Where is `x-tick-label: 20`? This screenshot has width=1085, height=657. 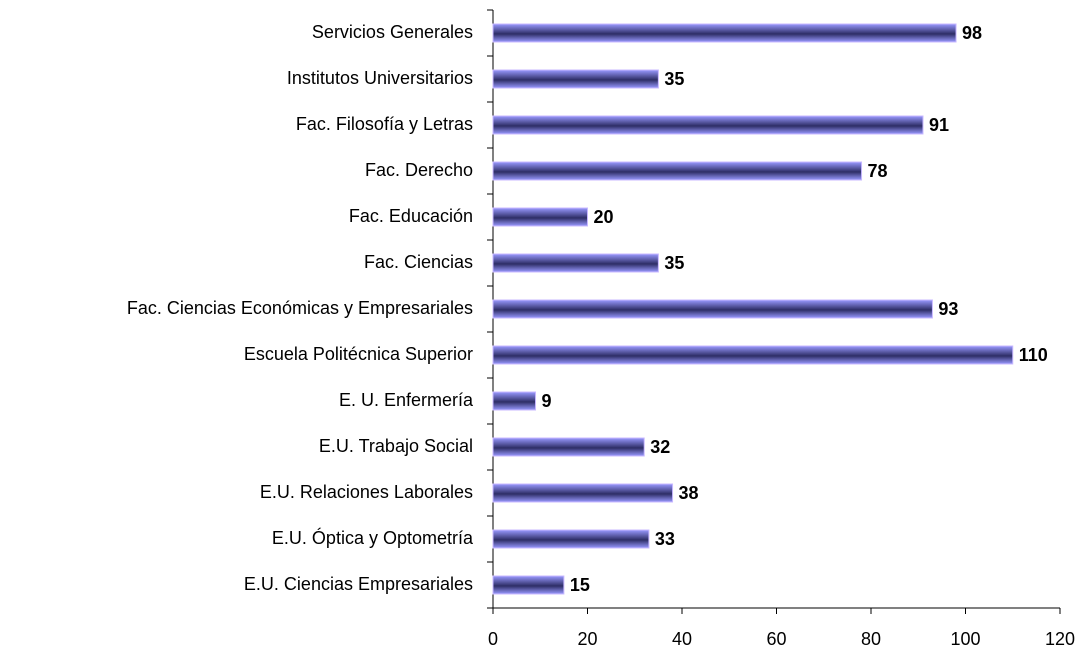
x-tick-label: 20 is located at coordinates (587, 639).